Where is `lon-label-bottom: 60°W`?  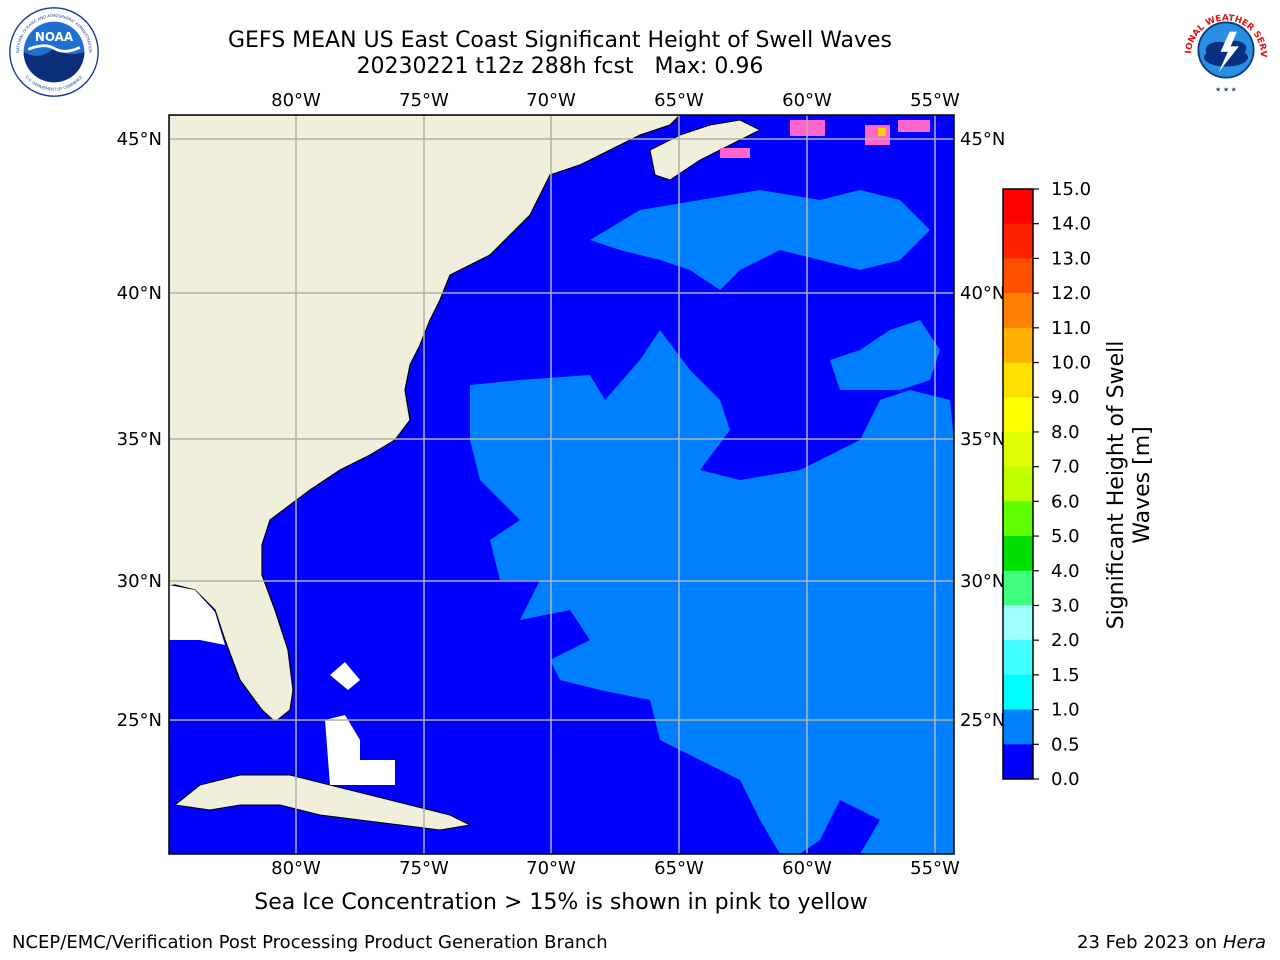 lon-label-bottom: 60°W is located at coordinates (807, 868).